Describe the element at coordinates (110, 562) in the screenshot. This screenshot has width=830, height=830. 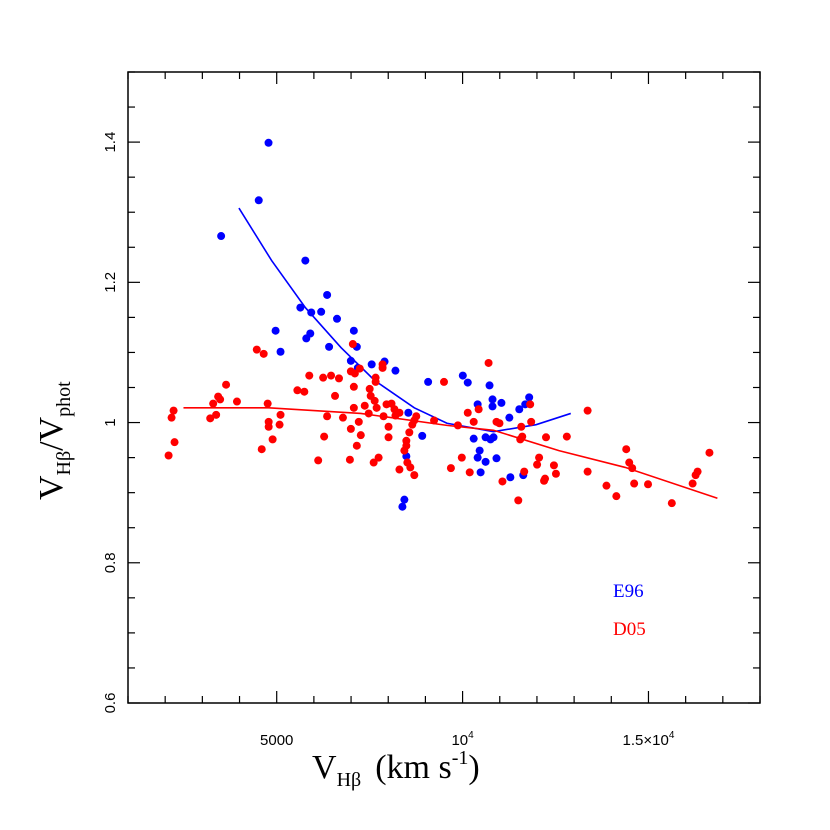
I see `y-tick-label: 0.8` at that location.